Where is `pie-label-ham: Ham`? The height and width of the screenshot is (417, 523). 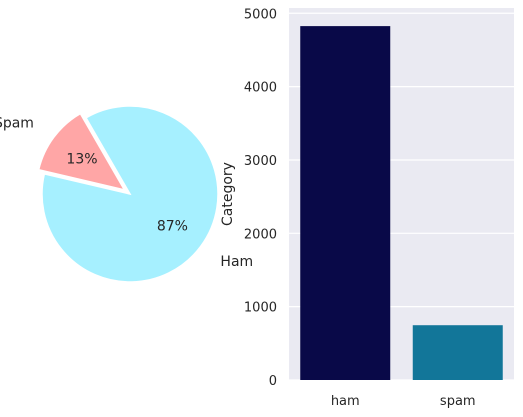 pie-label-ham: Ham is located at coordinates (236, 262).